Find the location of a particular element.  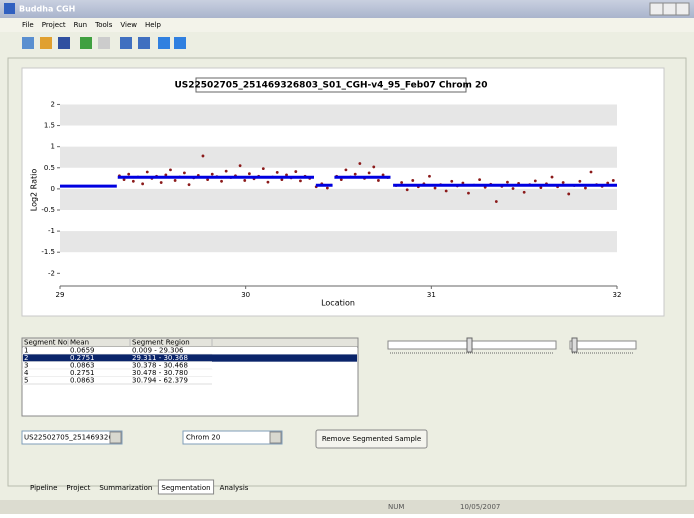

y-tick-label: 0.5 is located at coordinates (49, 168).